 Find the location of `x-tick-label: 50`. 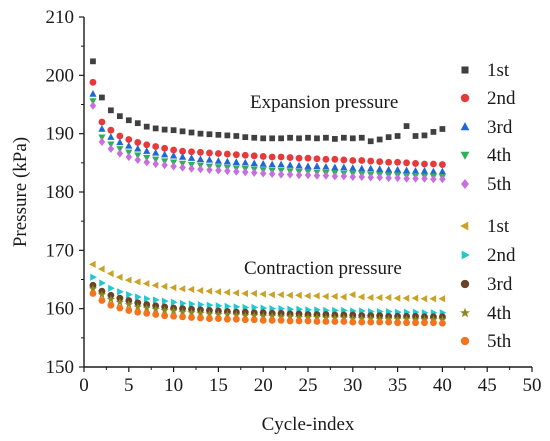

x-tick-label: 50 is located at coordinates (532, 385).